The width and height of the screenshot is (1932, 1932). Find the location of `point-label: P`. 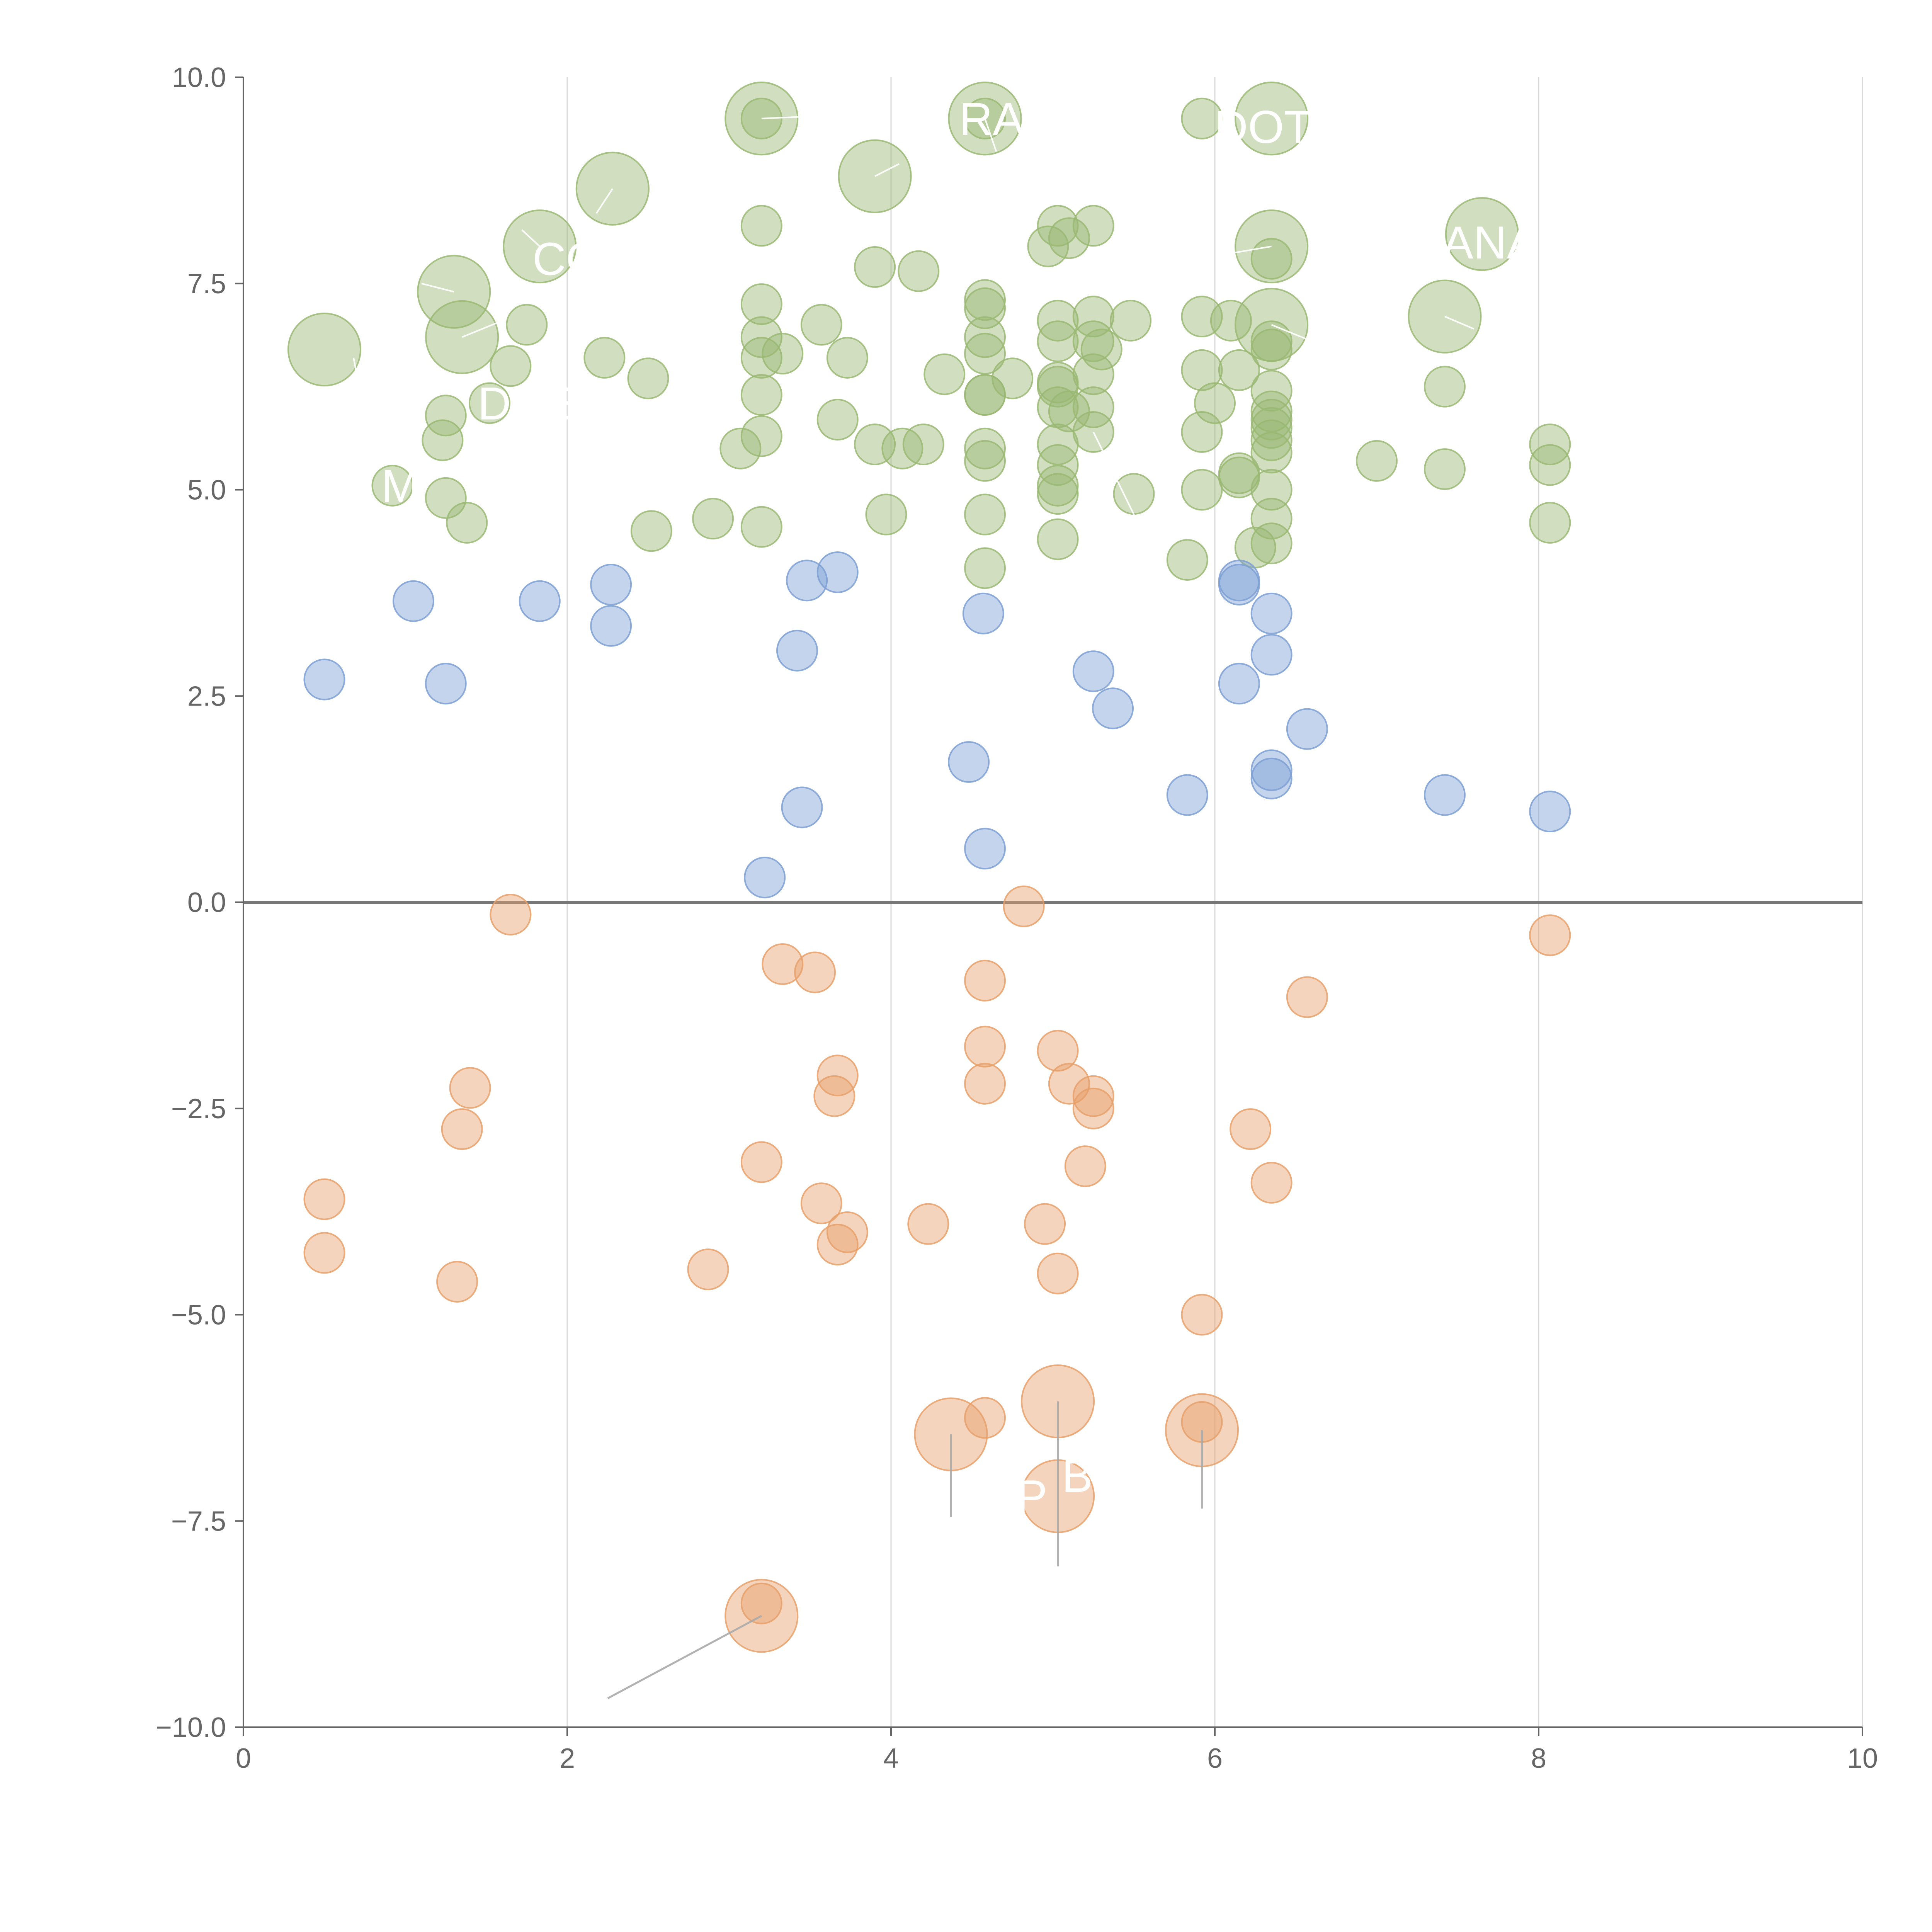

point-label: P is located at coordinates (1033, 1497).